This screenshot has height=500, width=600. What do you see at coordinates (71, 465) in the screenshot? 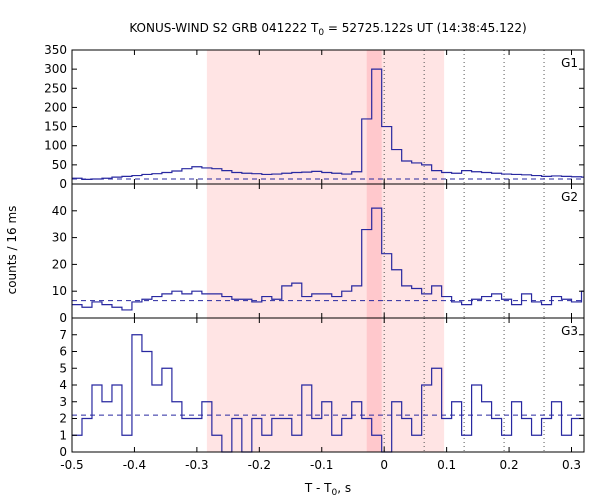
I see `x-tick-label: -0.5` at bounding box center [71, 465].